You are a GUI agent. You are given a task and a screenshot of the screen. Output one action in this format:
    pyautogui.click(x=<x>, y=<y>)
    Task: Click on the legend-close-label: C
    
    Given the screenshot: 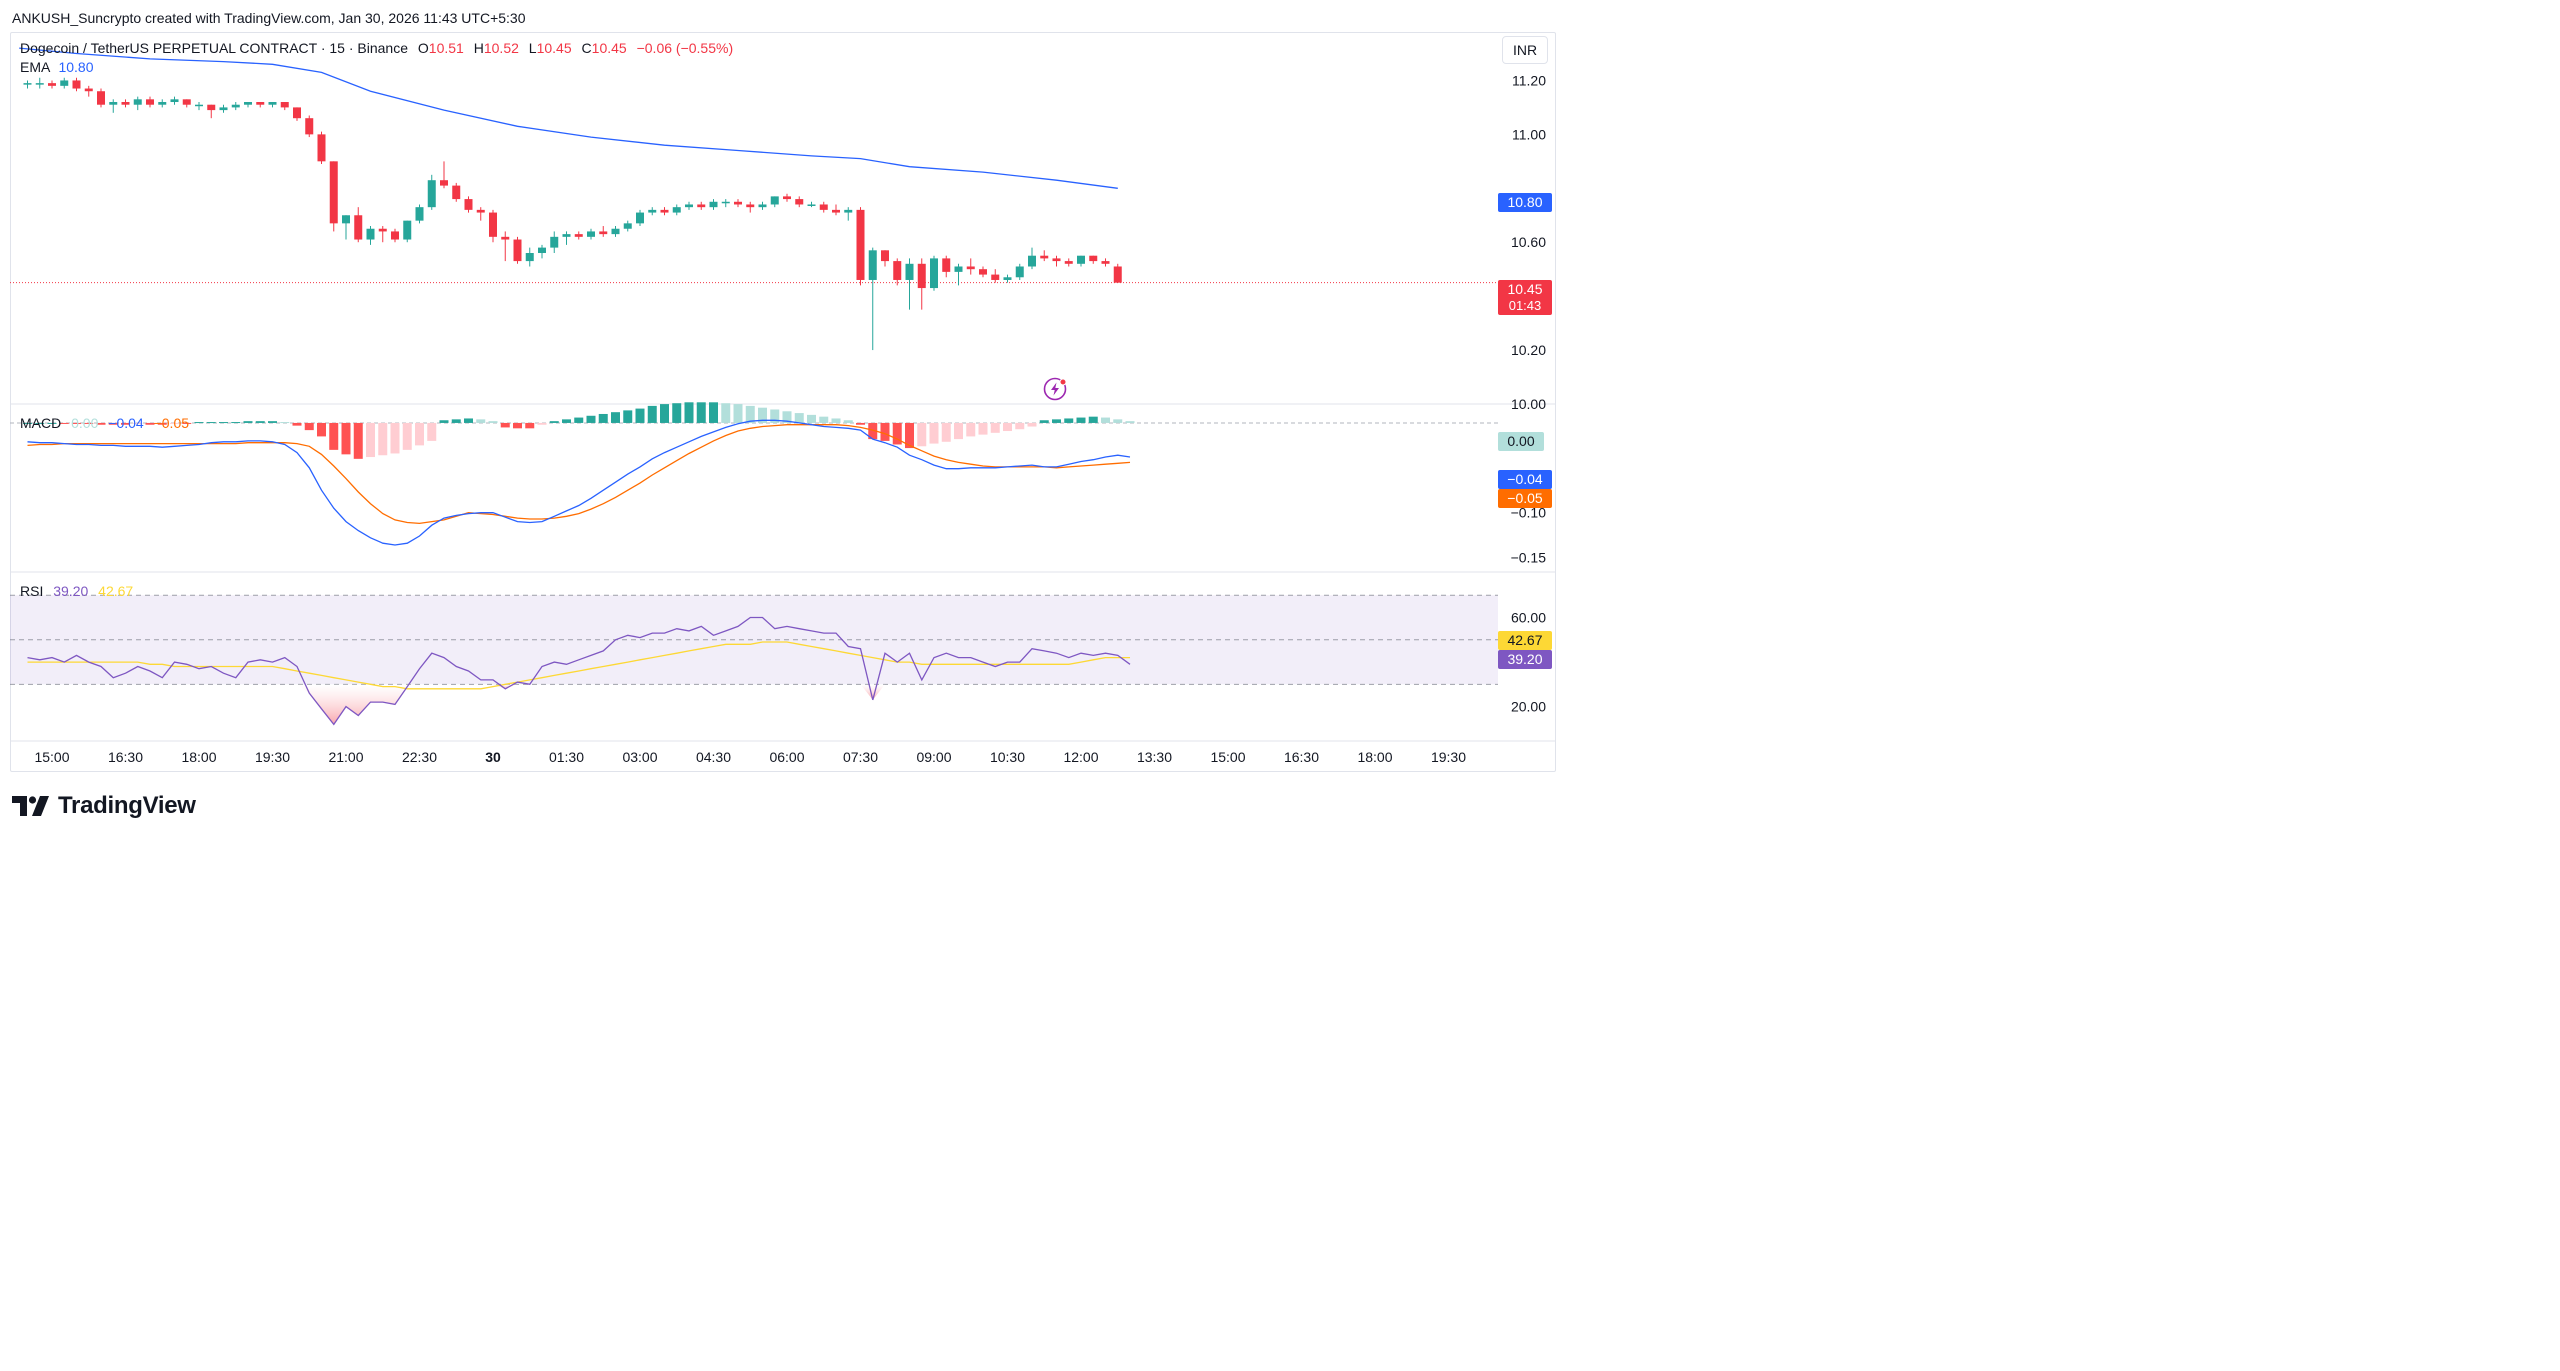 What is the action you would take?
    pyautogui.click(x=587, y=48)
    